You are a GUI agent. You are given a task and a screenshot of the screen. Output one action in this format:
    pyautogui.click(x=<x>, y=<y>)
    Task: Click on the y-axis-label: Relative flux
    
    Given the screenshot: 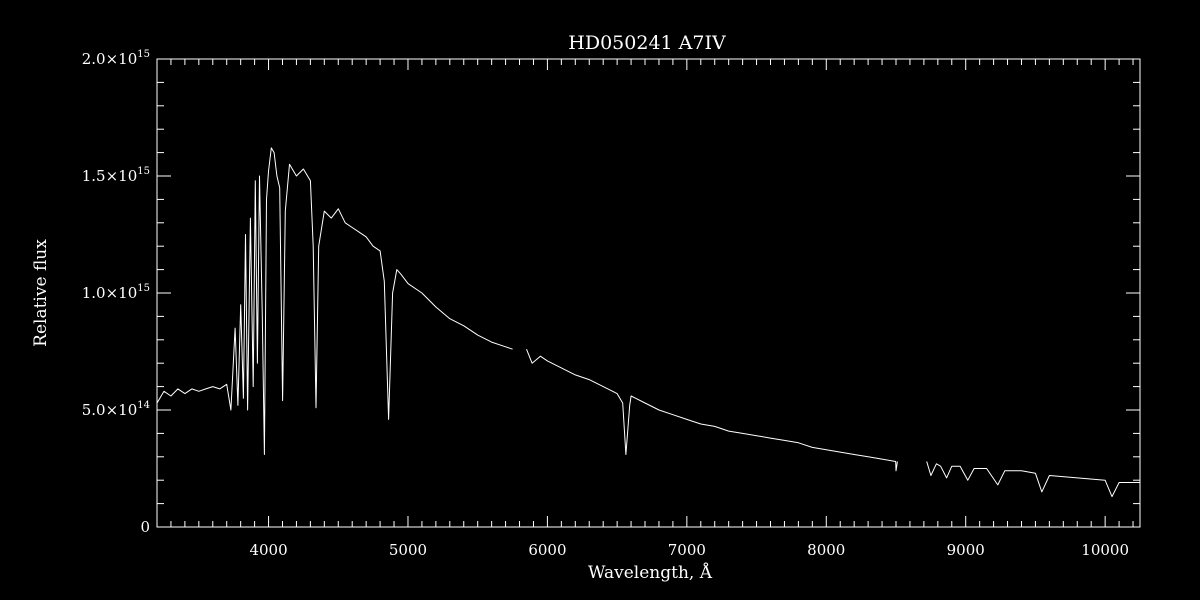 What is the action you would take?
    pyautogui.click(x=41, y=293)
    